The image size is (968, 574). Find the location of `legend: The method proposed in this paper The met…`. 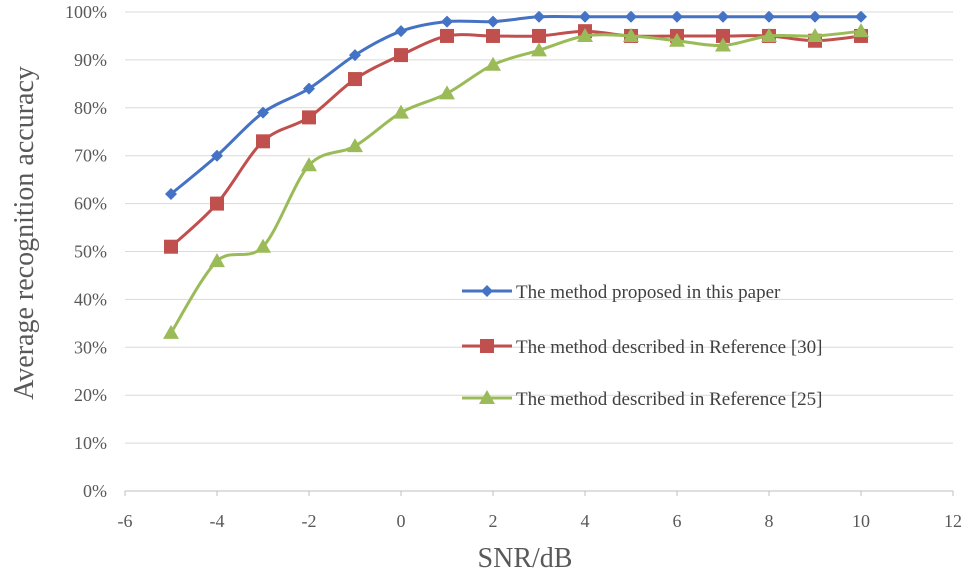

legend: The method proposed in this paper The met… is located at coordinates (642, 346).